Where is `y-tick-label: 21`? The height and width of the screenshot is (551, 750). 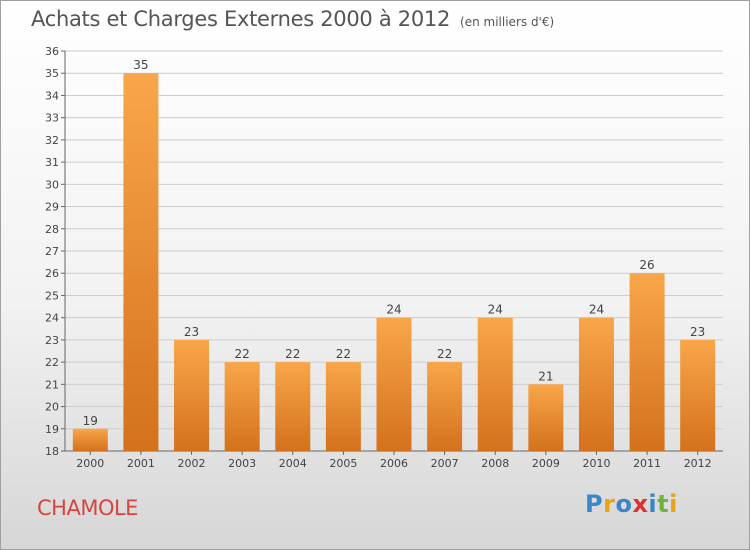 y-tick-label: 21 is located at coordinates (52, 384).